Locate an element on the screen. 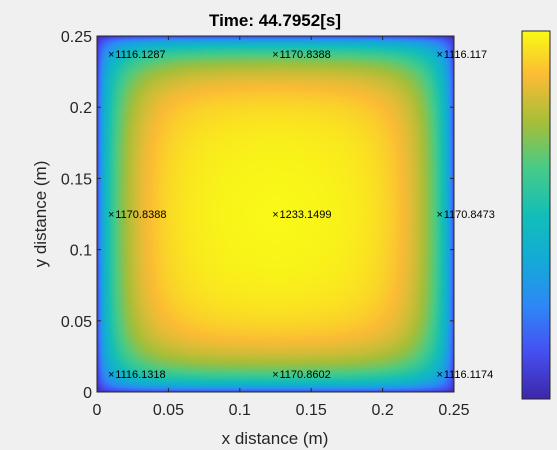  annotation: × 1116.1287 is located at coordinates (137, 55).